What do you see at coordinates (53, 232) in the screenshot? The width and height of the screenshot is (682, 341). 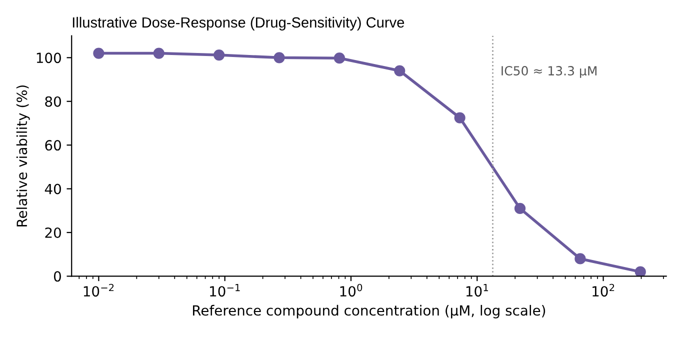 I see `y-tick-label: 20` at bounding box center [53, 232].